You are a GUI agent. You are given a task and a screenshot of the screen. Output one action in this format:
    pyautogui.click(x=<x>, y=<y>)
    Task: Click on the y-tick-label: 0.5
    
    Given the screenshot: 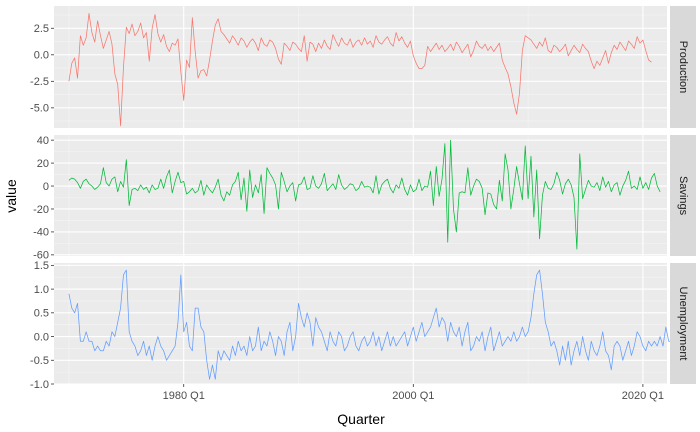 What is the action you would take?
    pyautogui.click(x=41, y=314)
    